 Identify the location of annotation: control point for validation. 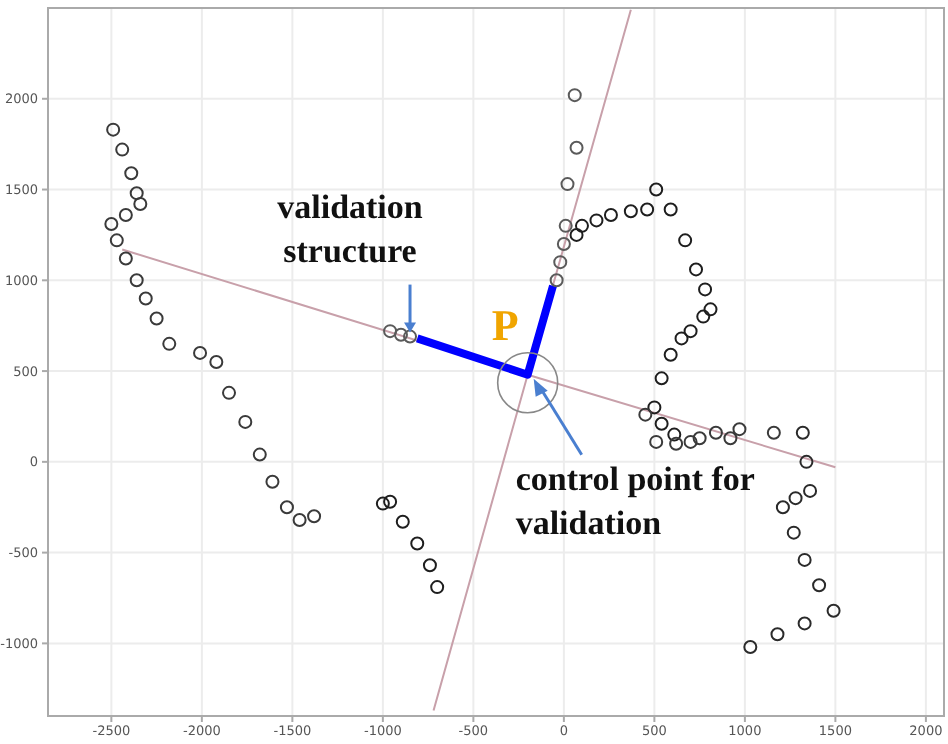
(636, 502).